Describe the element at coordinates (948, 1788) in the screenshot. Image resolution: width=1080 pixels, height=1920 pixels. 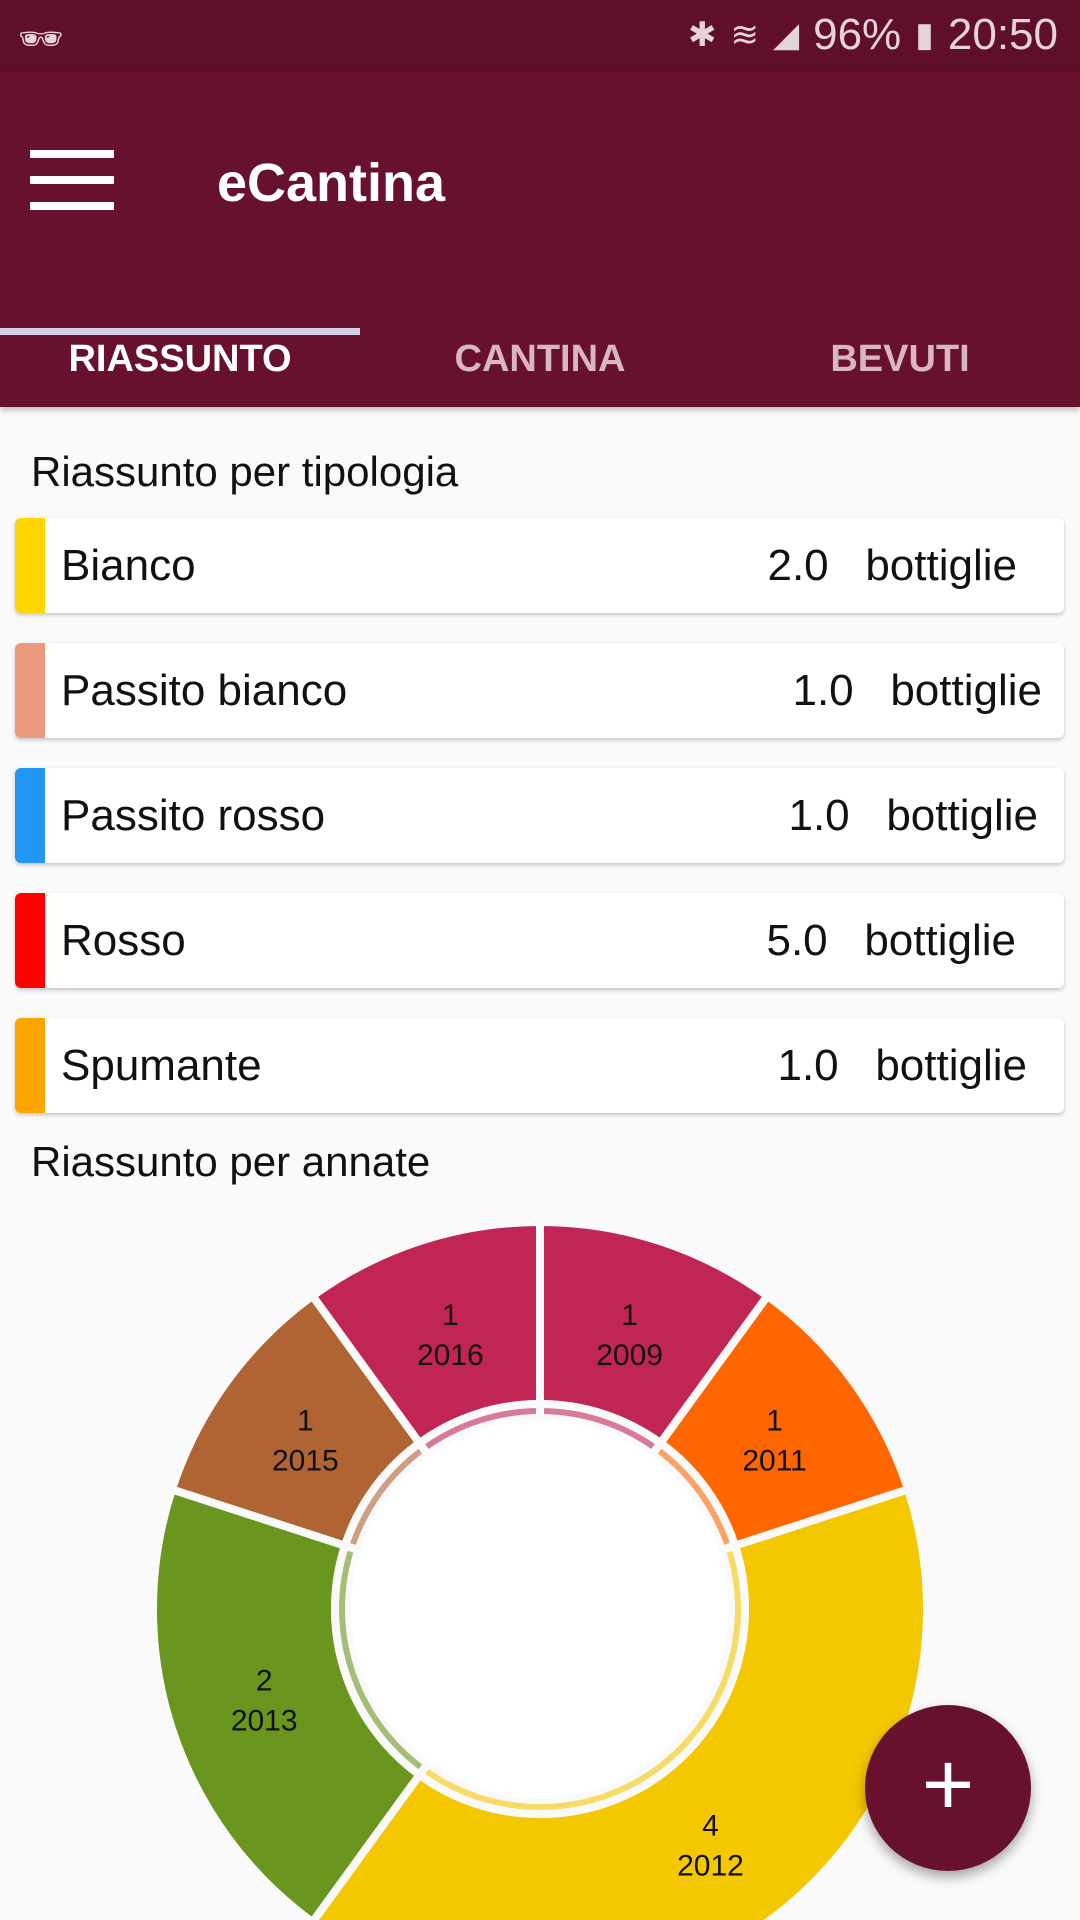
I see `add-button: +` at that location.